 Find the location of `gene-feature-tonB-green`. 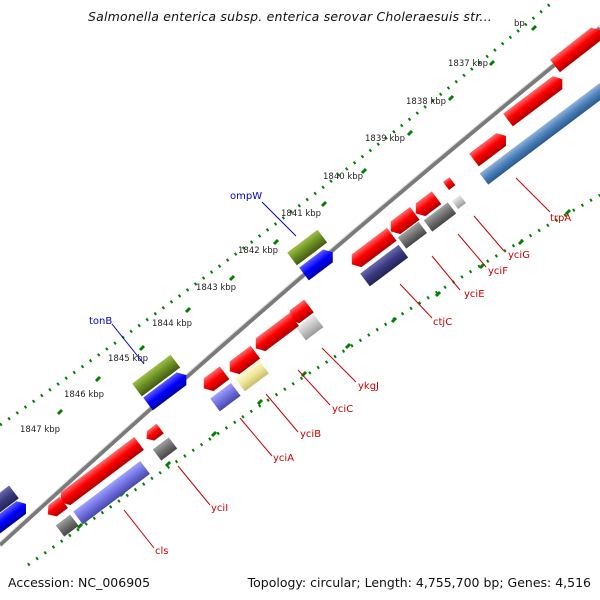

gene-feature-tonB-green is located at coordinates (156, 375).